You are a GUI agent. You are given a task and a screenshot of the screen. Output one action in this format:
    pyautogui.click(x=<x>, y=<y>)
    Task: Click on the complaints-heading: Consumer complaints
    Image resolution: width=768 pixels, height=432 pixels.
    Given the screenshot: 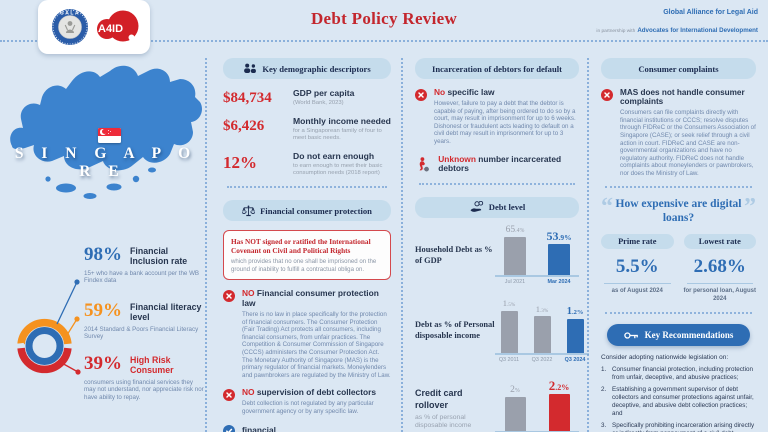 What is the action you would take?
    pyautogui.click(x=678, y=68)
    